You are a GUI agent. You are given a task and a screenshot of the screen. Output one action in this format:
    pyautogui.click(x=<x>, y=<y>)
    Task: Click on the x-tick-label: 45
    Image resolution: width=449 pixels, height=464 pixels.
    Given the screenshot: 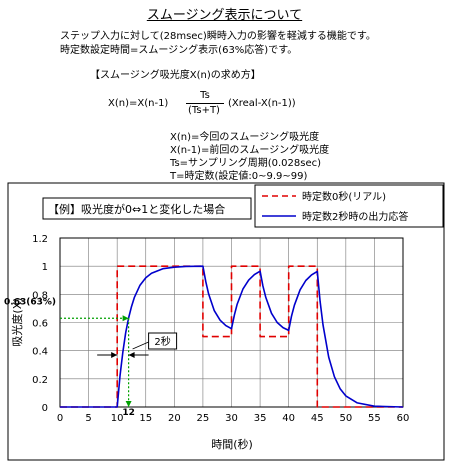 What is the action you would take?
    pyautogui.click(x=317, y=418)
    